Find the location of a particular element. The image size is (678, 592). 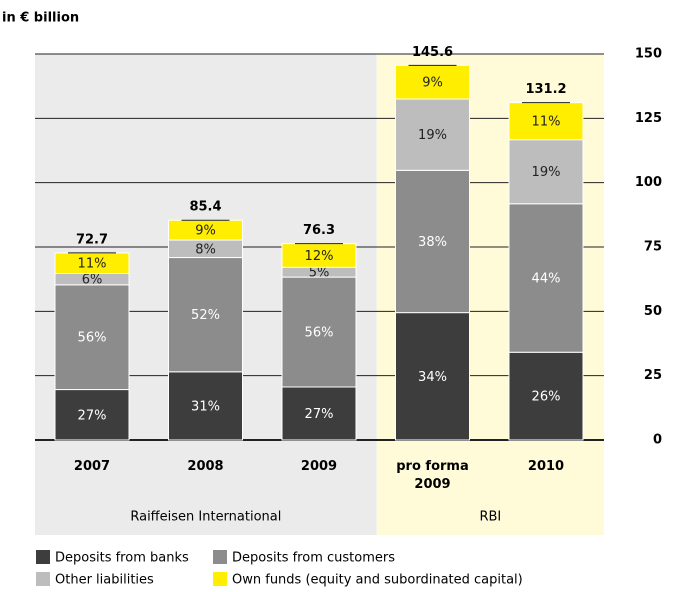

segment-label: 52% is located at coordinates (205, 315).